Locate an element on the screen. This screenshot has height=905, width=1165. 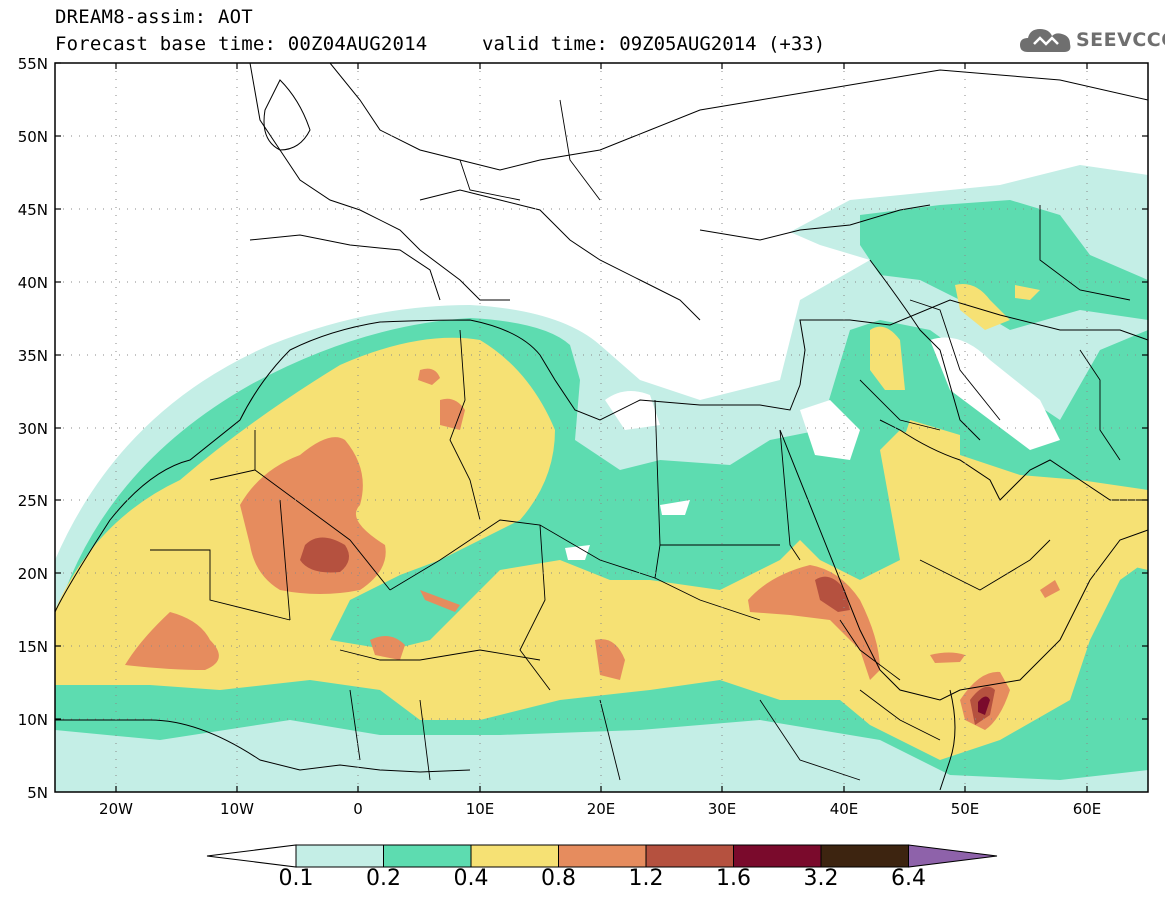
colorbar-tick-label: 0.8 is located at coordinates (558, 878).